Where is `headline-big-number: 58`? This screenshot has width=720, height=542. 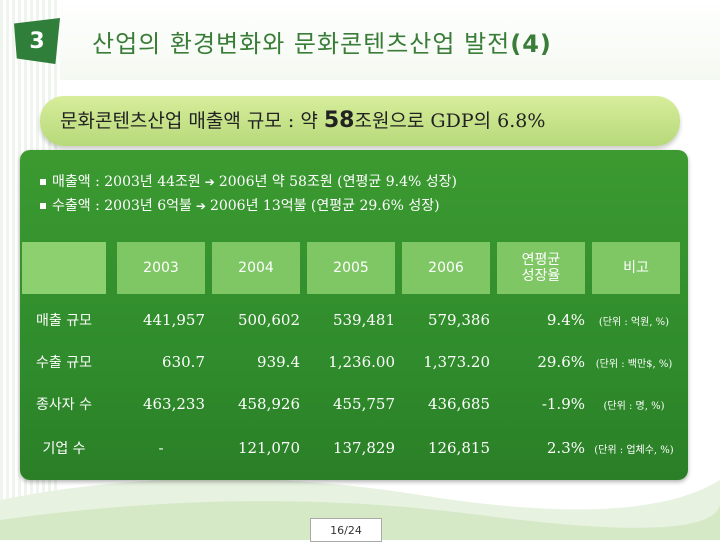 headline-big-number: 58 is located at coordinates (339, 120).